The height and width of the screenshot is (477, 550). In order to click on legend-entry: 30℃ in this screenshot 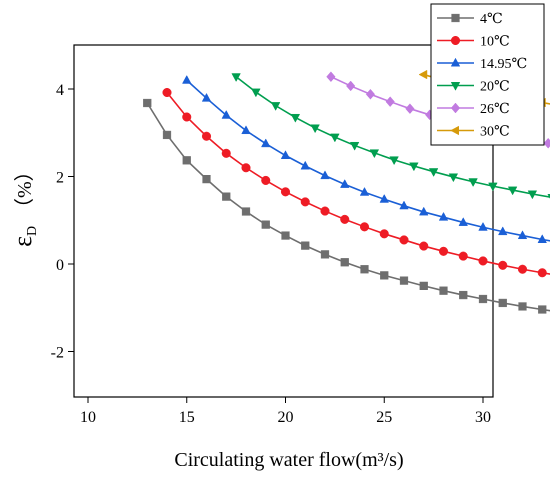, I will do `click(473, 132)`.